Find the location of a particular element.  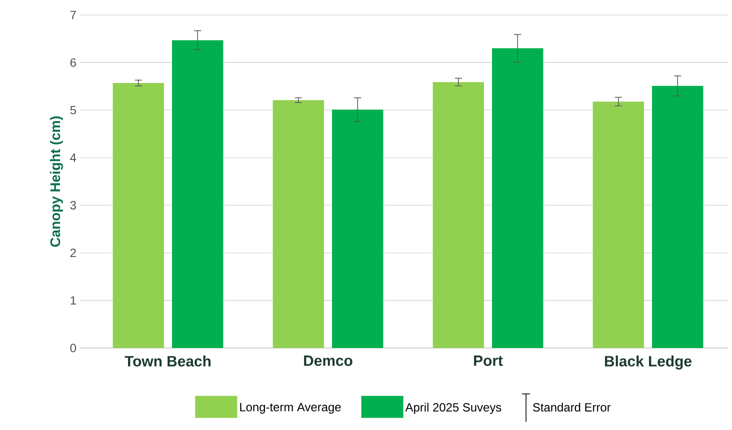

y-tick-label: 1 is located at coordinates (73, 300).